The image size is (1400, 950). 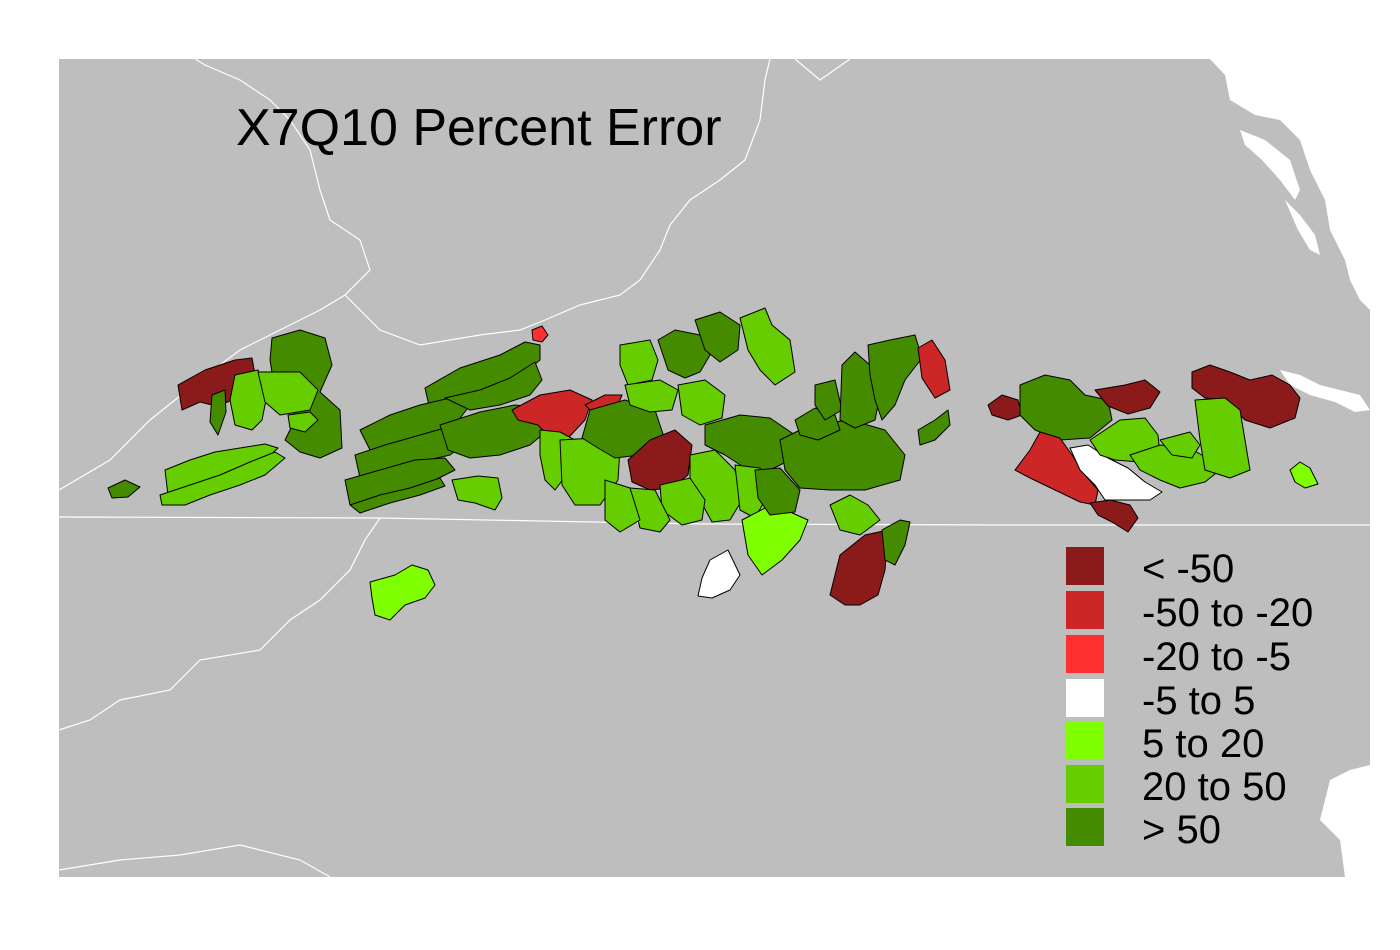 I want to click on water-bodies, so click(x=1290, y=468).